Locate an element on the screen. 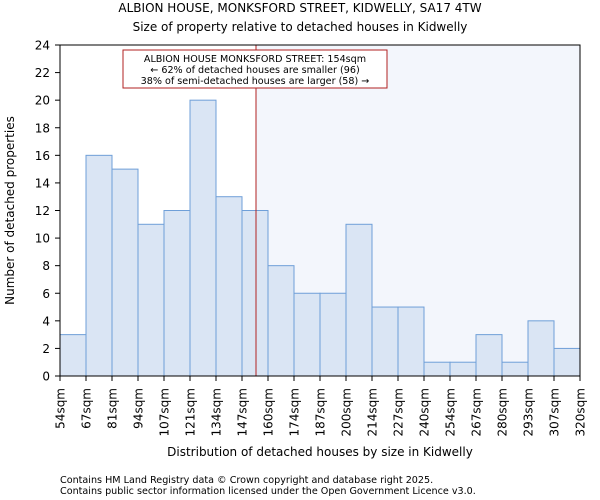 The height and width of the screenshot is (500, 600). bar-94sqm is located at coordinates (151, 300).